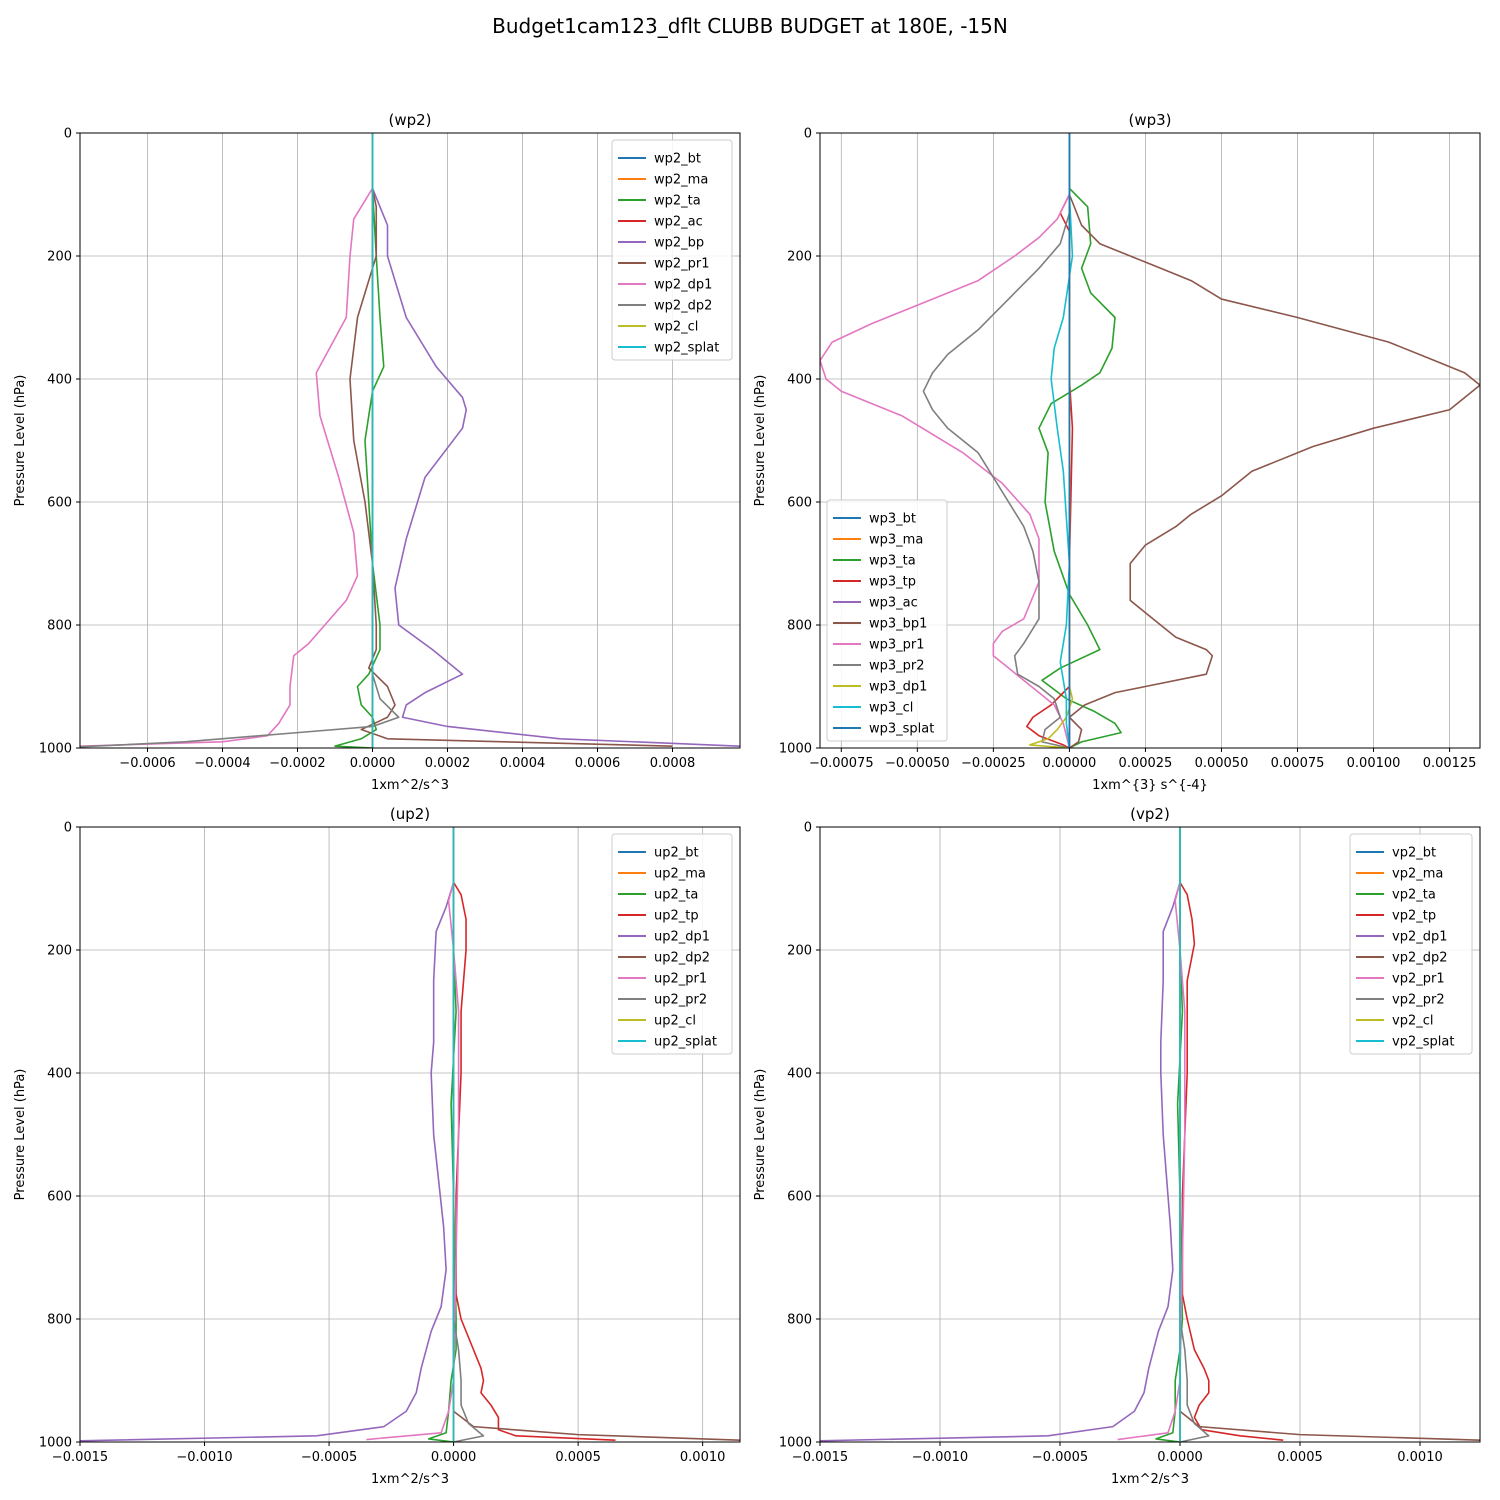 The image size is (1500, 1500). I want to click on x-tick-label: 0.0005, so click(1300, 1457).